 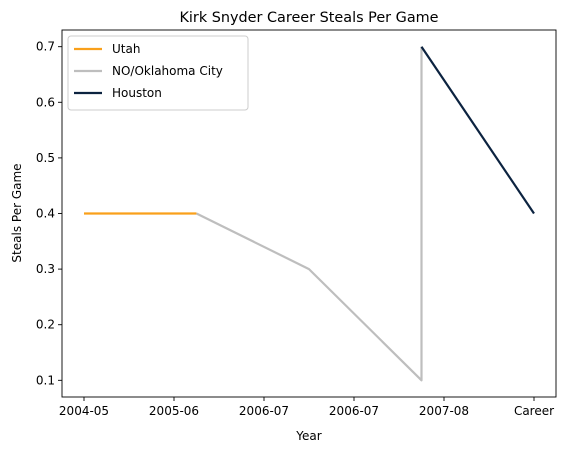 I want to click on legend: Utah NO/Oklahoma City Houston, so click(x=158, y=73).